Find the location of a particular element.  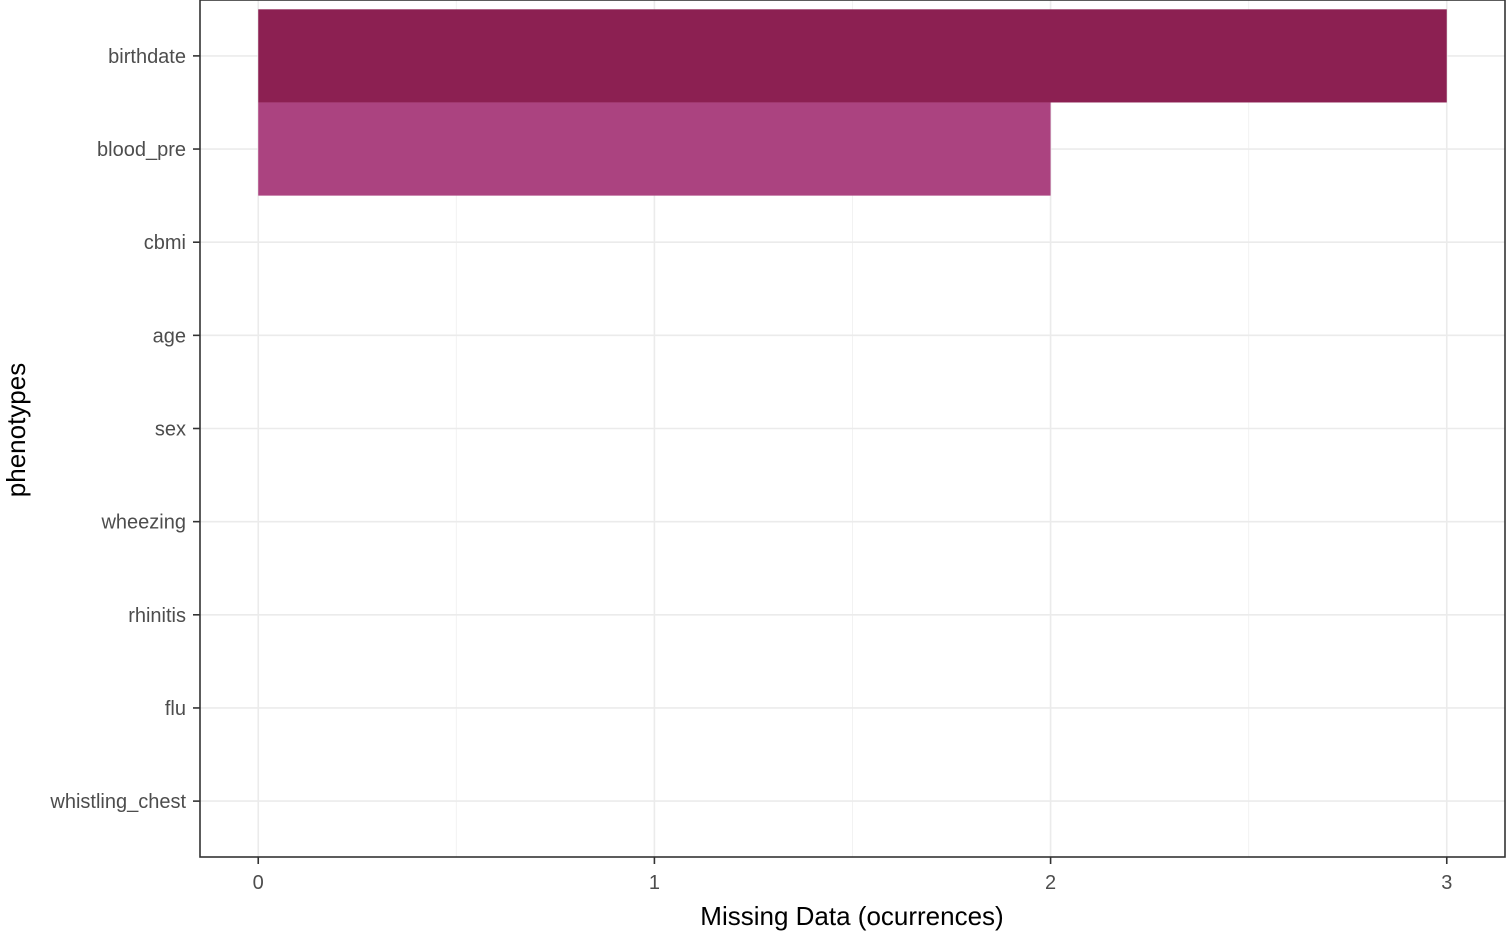

x-tick-label: 2 is located at coordinates (1050, 883).